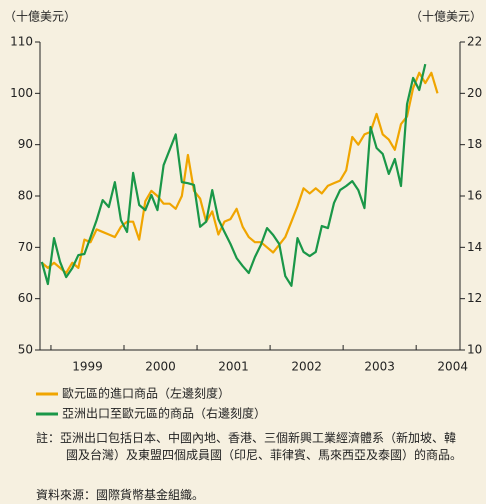  Describe the element at coordinates (474, 144) in the screenshot. I see `y2-tick-label: 18` at that location.